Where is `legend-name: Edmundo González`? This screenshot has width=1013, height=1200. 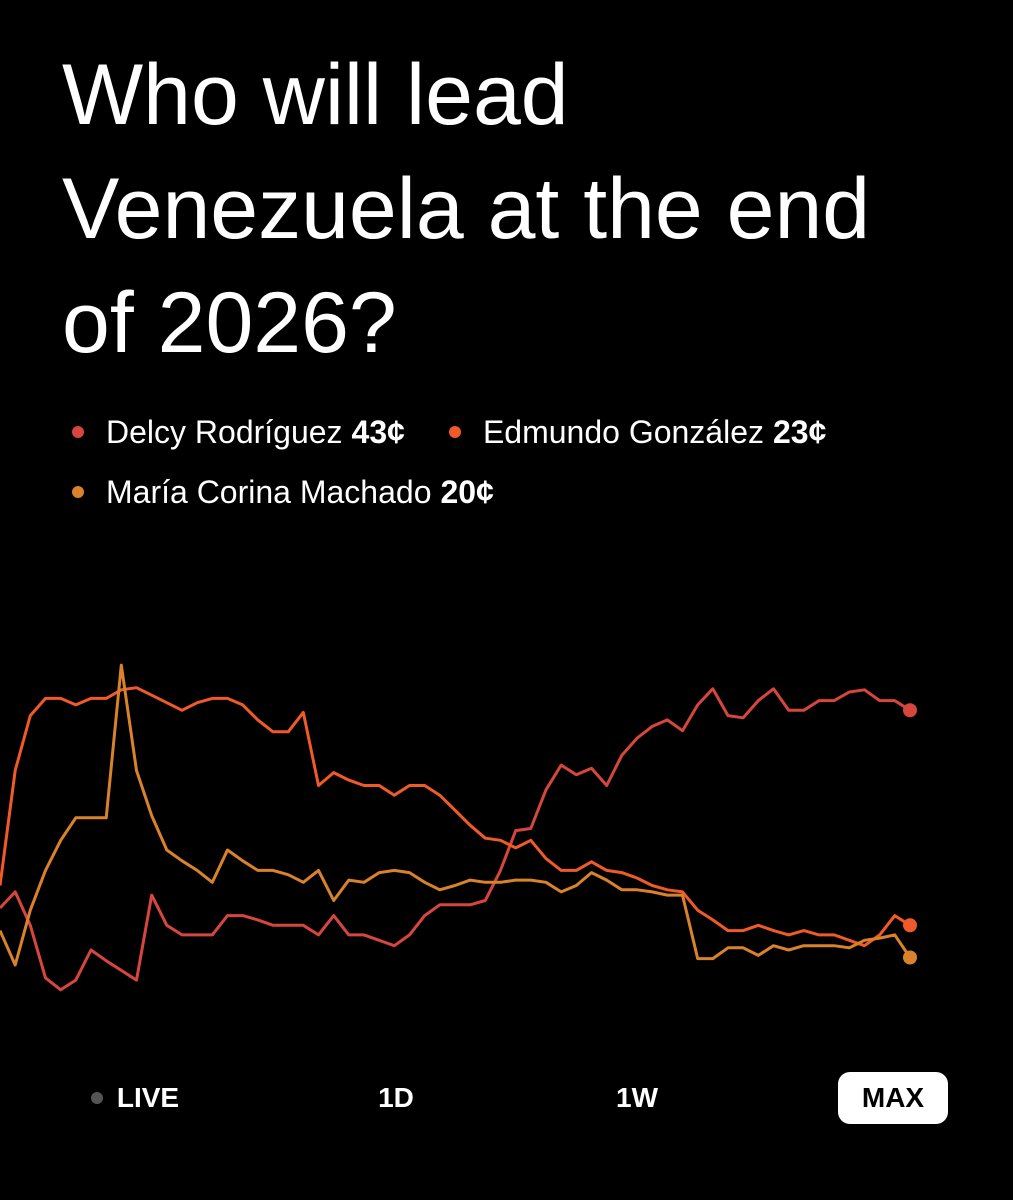 legend-name: Edmundo González is located at coordinates (623, 432).